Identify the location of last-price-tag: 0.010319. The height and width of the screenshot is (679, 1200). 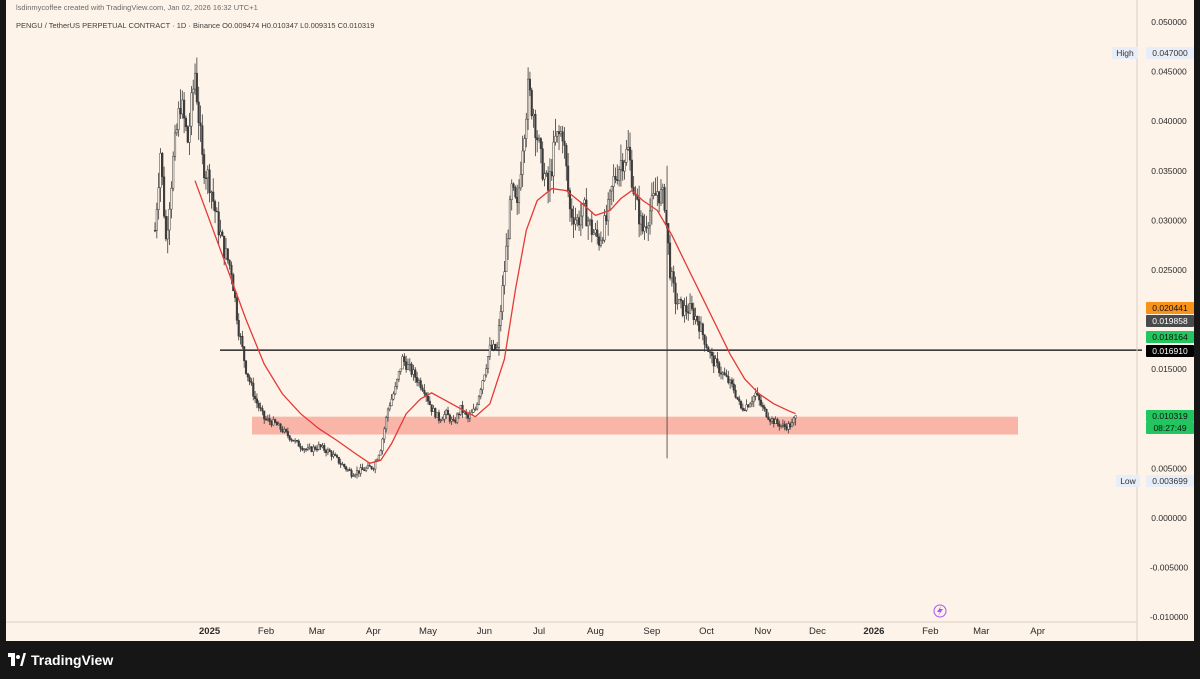
(1170, 416).